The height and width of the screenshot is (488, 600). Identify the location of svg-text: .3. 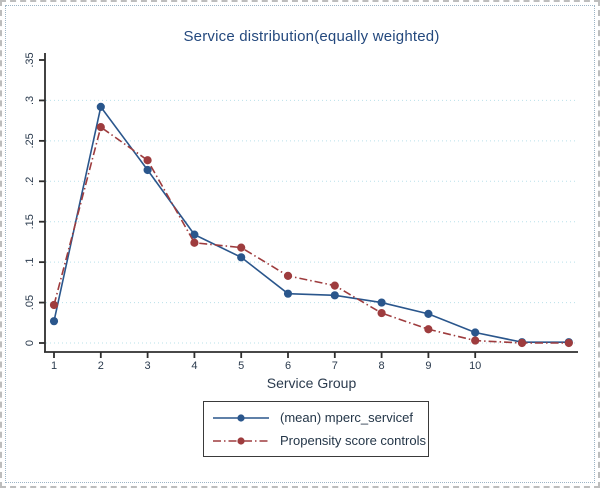
(30, 100).